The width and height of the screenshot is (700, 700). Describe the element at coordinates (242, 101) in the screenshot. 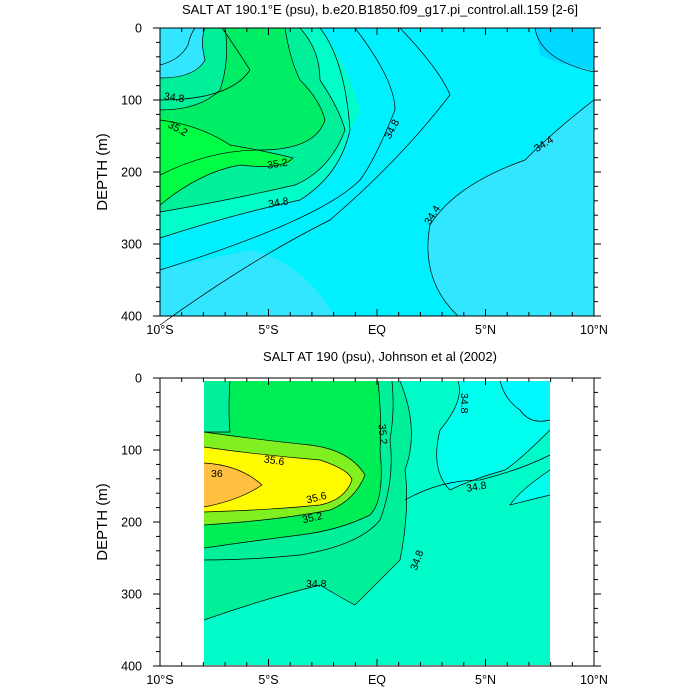

I see `top-line-35-2-b` at that location.